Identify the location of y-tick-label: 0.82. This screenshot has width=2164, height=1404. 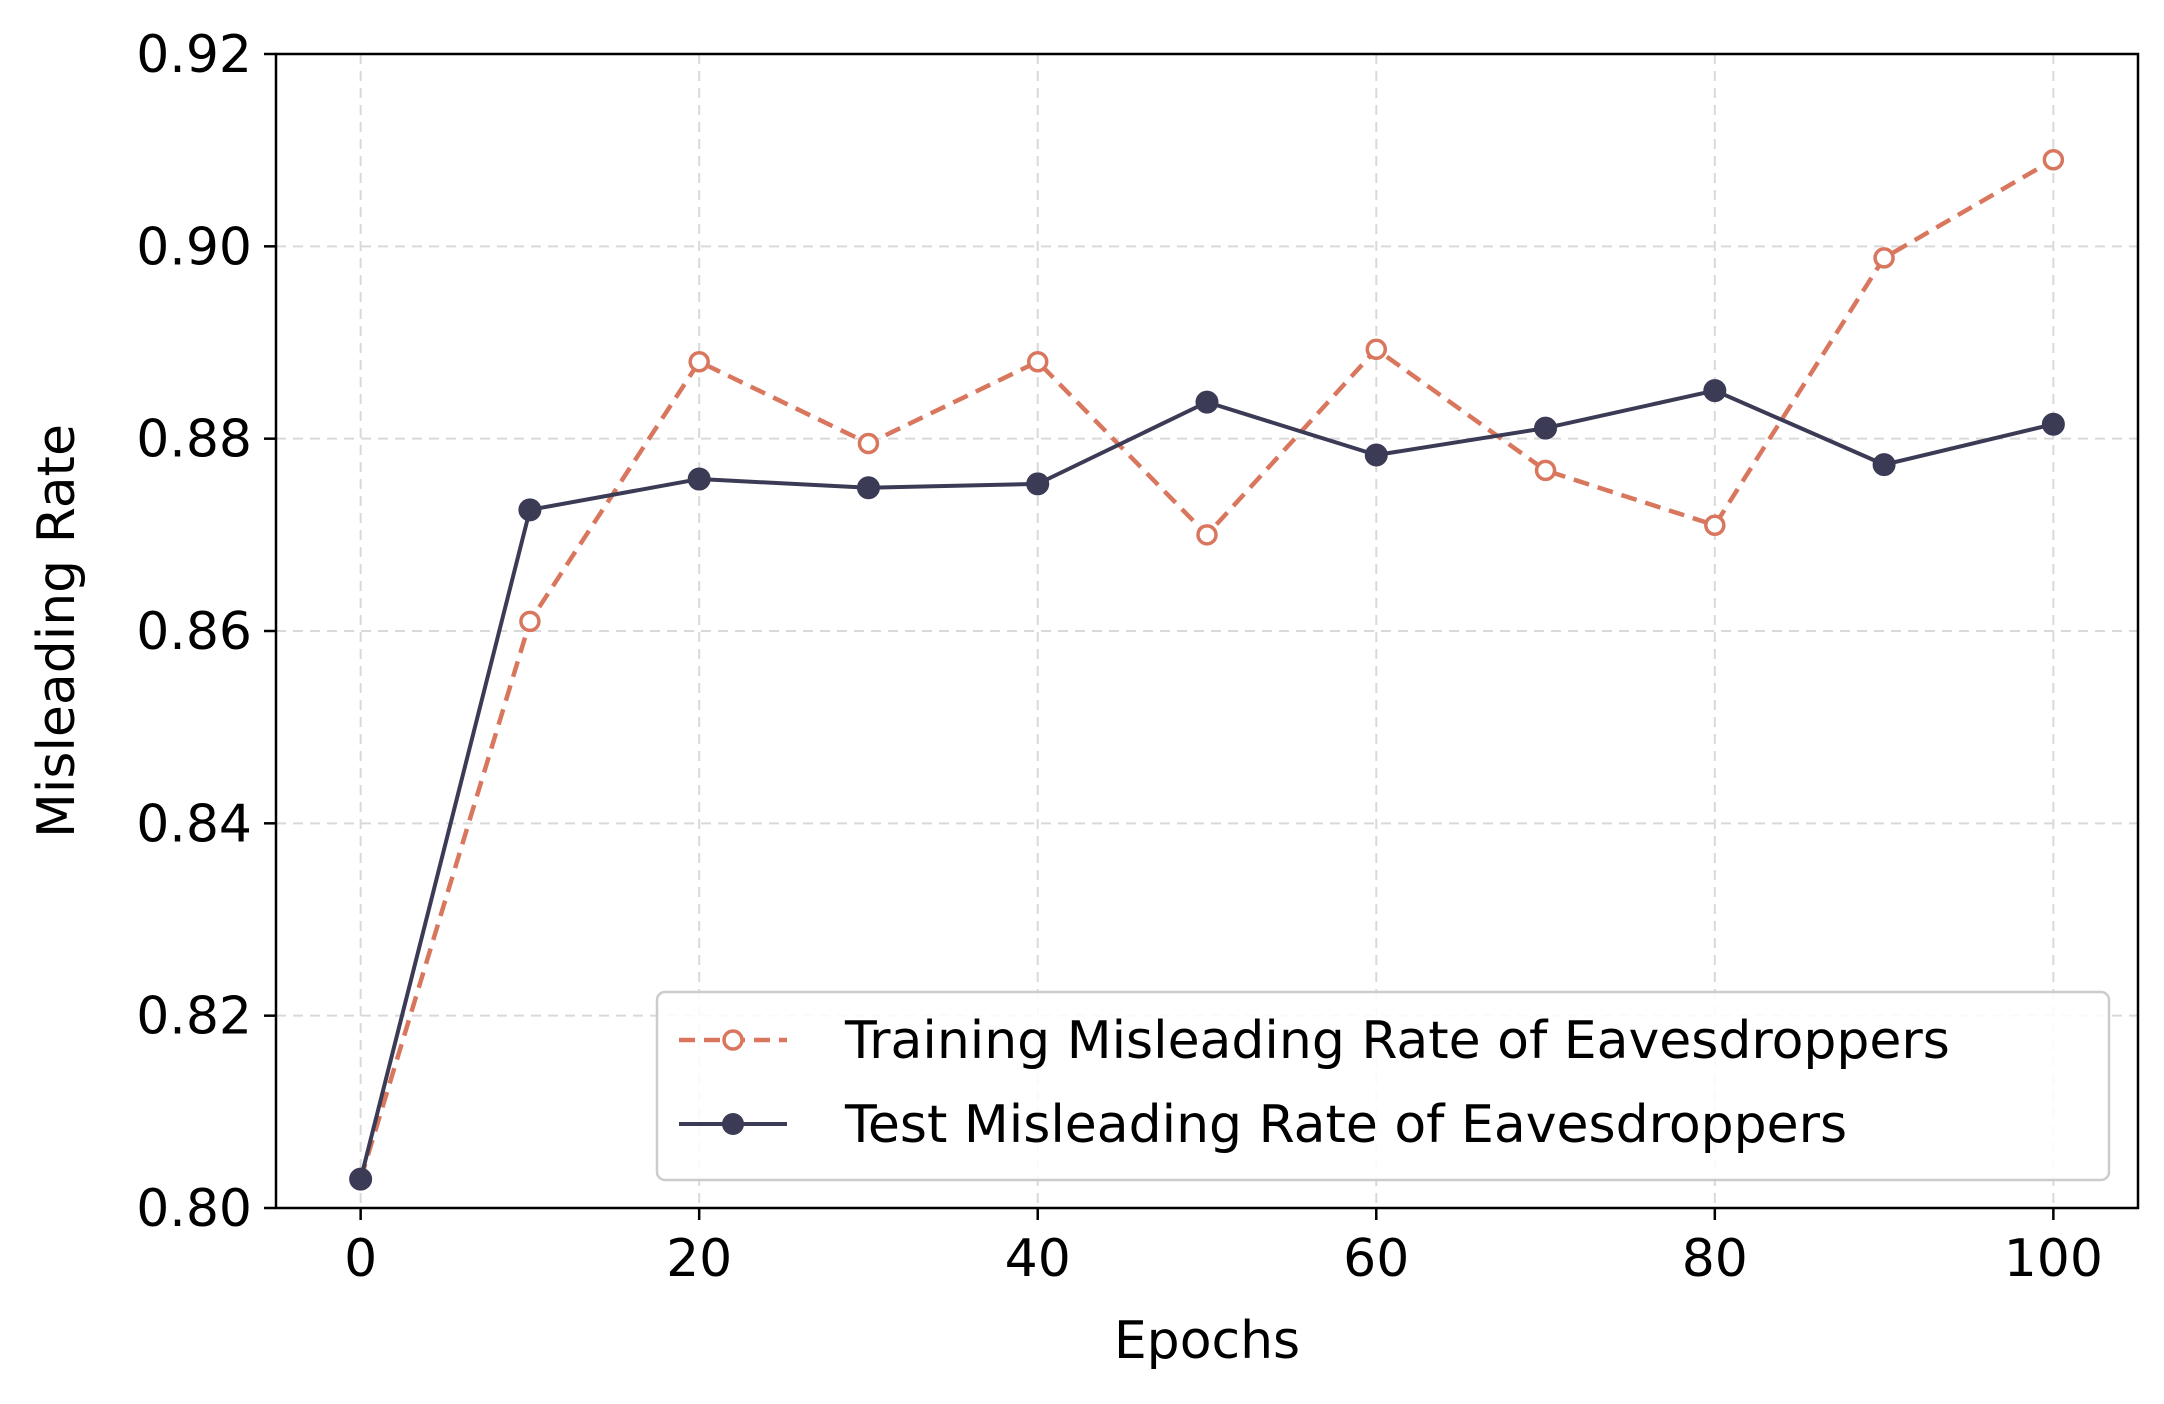
(194, 1017).